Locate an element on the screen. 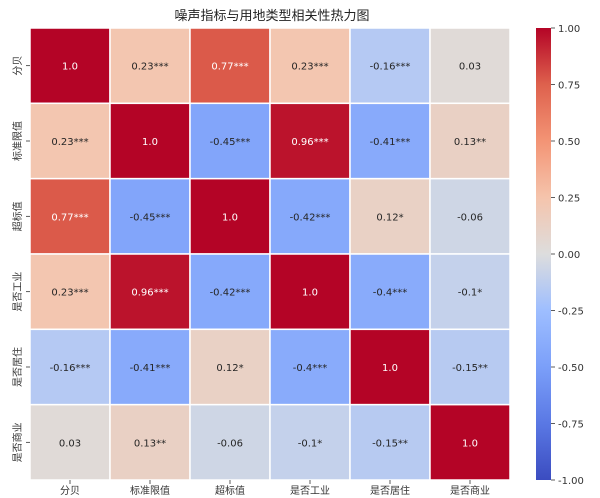  row-tick-label: 是否居住 is located at coordinates (17, 367).